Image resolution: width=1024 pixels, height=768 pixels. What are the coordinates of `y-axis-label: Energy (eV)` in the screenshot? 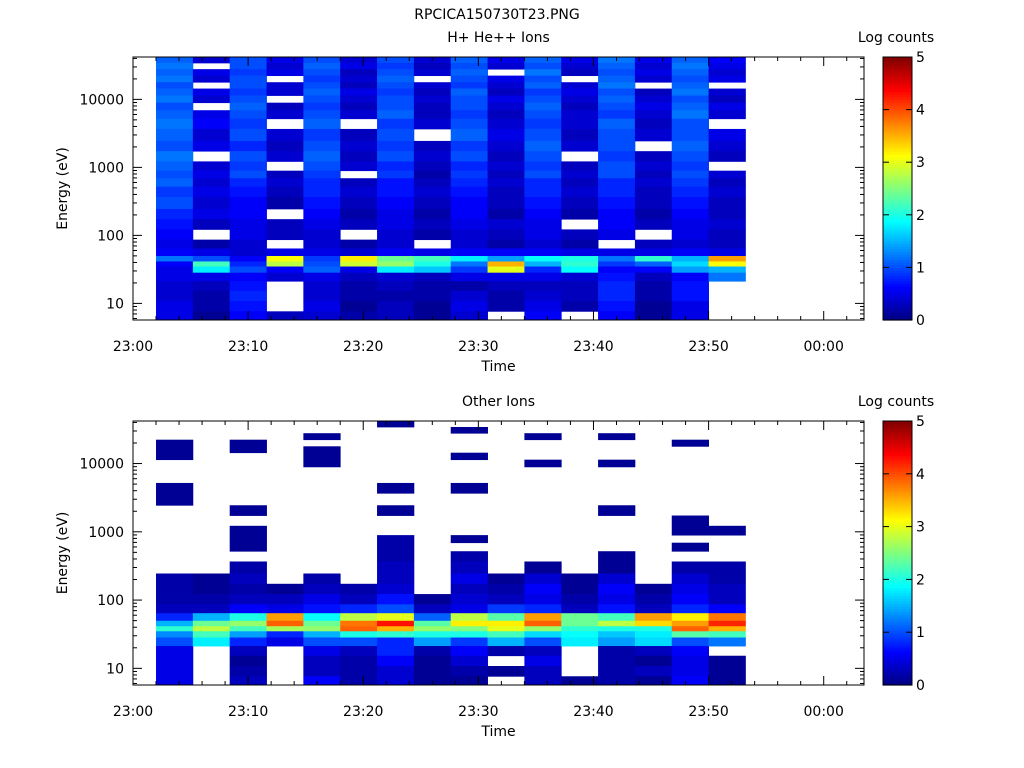 It's located at (63, 188).